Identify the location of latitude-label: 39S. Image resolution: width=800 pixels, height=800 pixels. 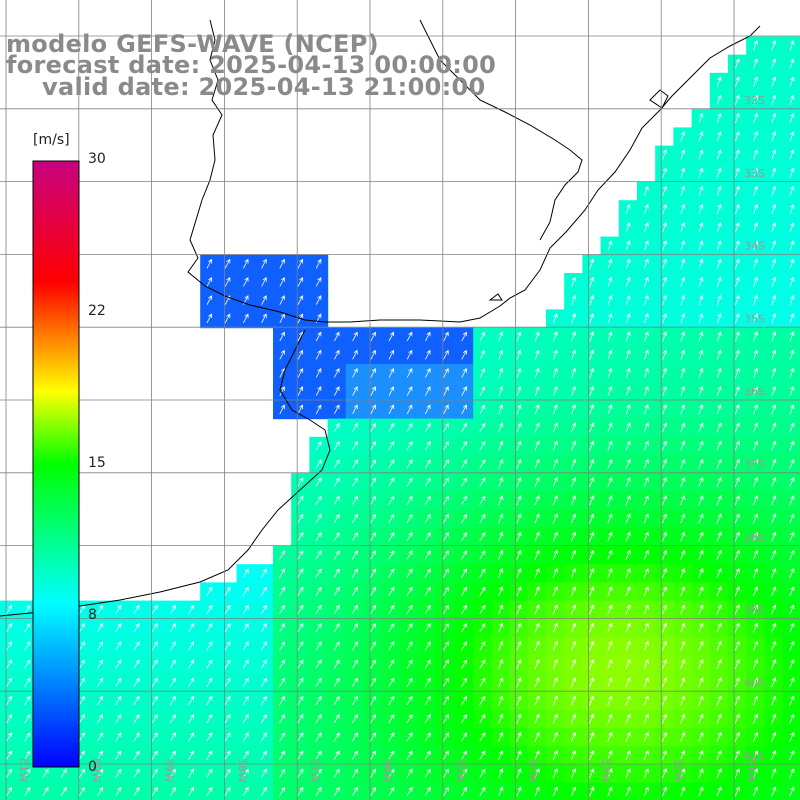
(754, 610).